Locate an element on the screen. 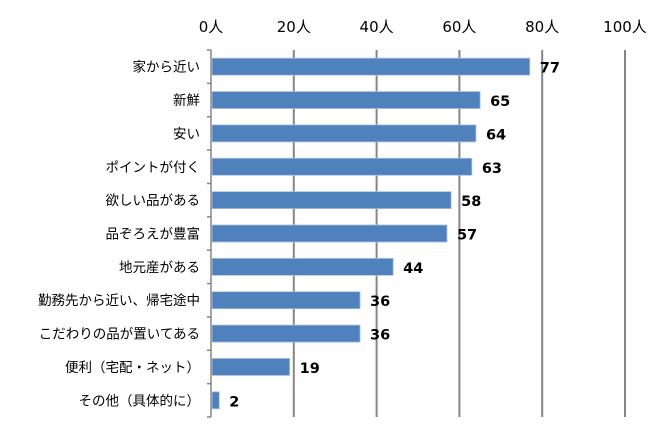 The height and width of the screenshot is (445, 670). category-label: こだわりの品が置いてある is located at coordinates (119, 335).